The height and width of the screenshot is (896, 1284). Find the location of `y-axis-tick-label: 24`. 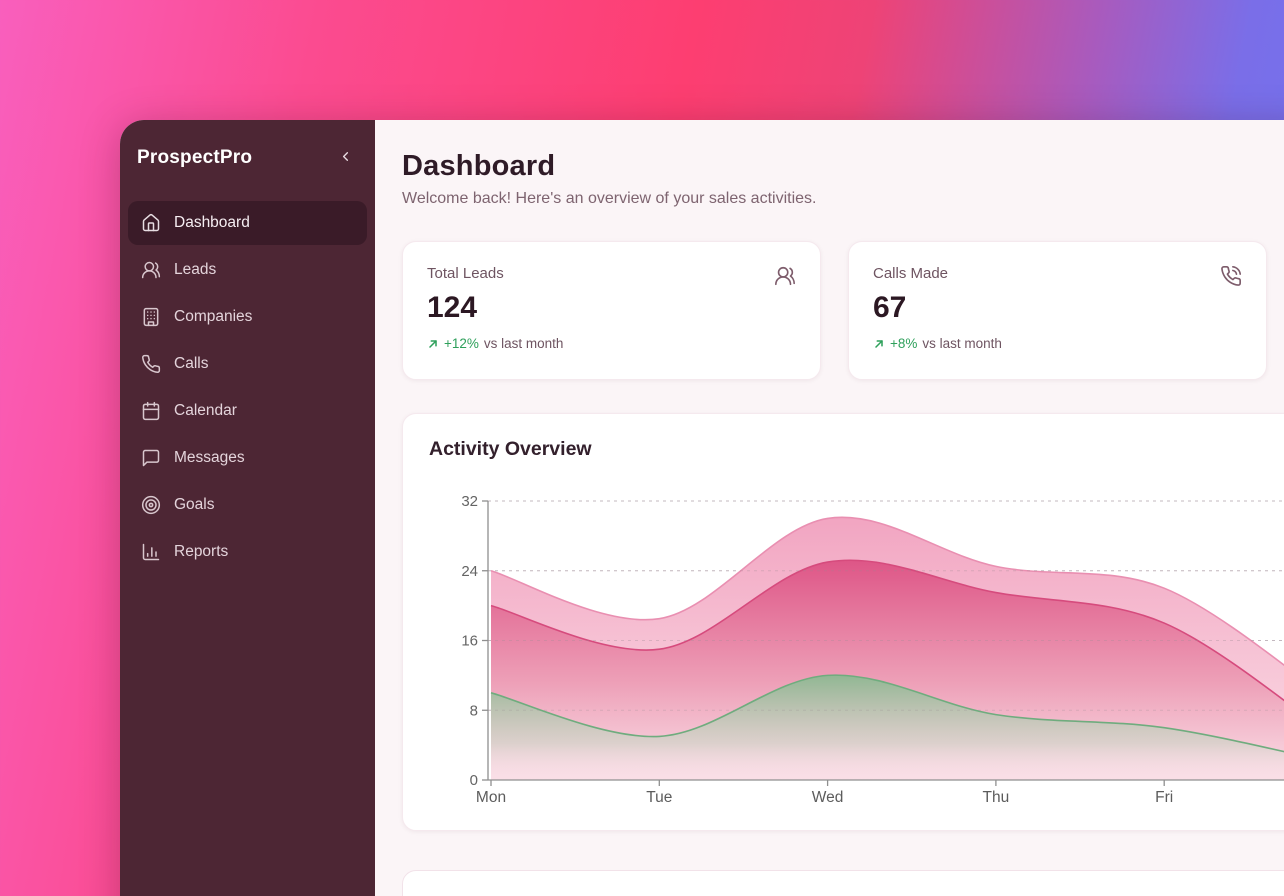

y-axis-tick-label: 24 is located at coordinates (469, 571).